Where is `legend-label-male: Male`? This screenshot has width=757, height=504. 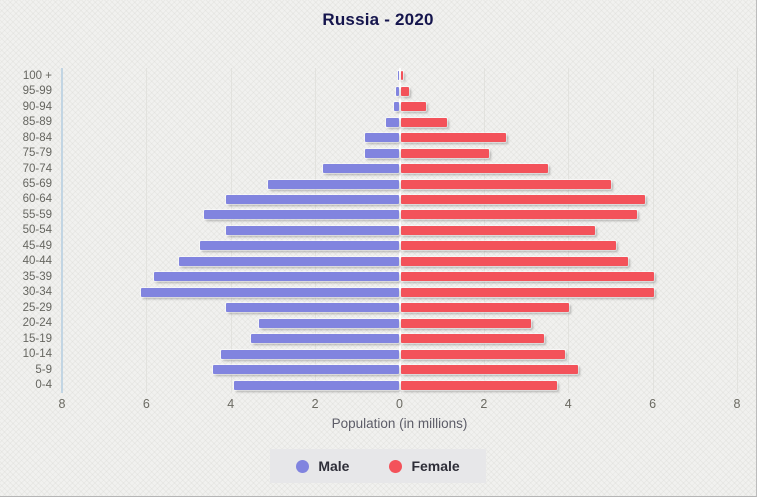 legend-label-male: Male is located at coordinates (334, 466).